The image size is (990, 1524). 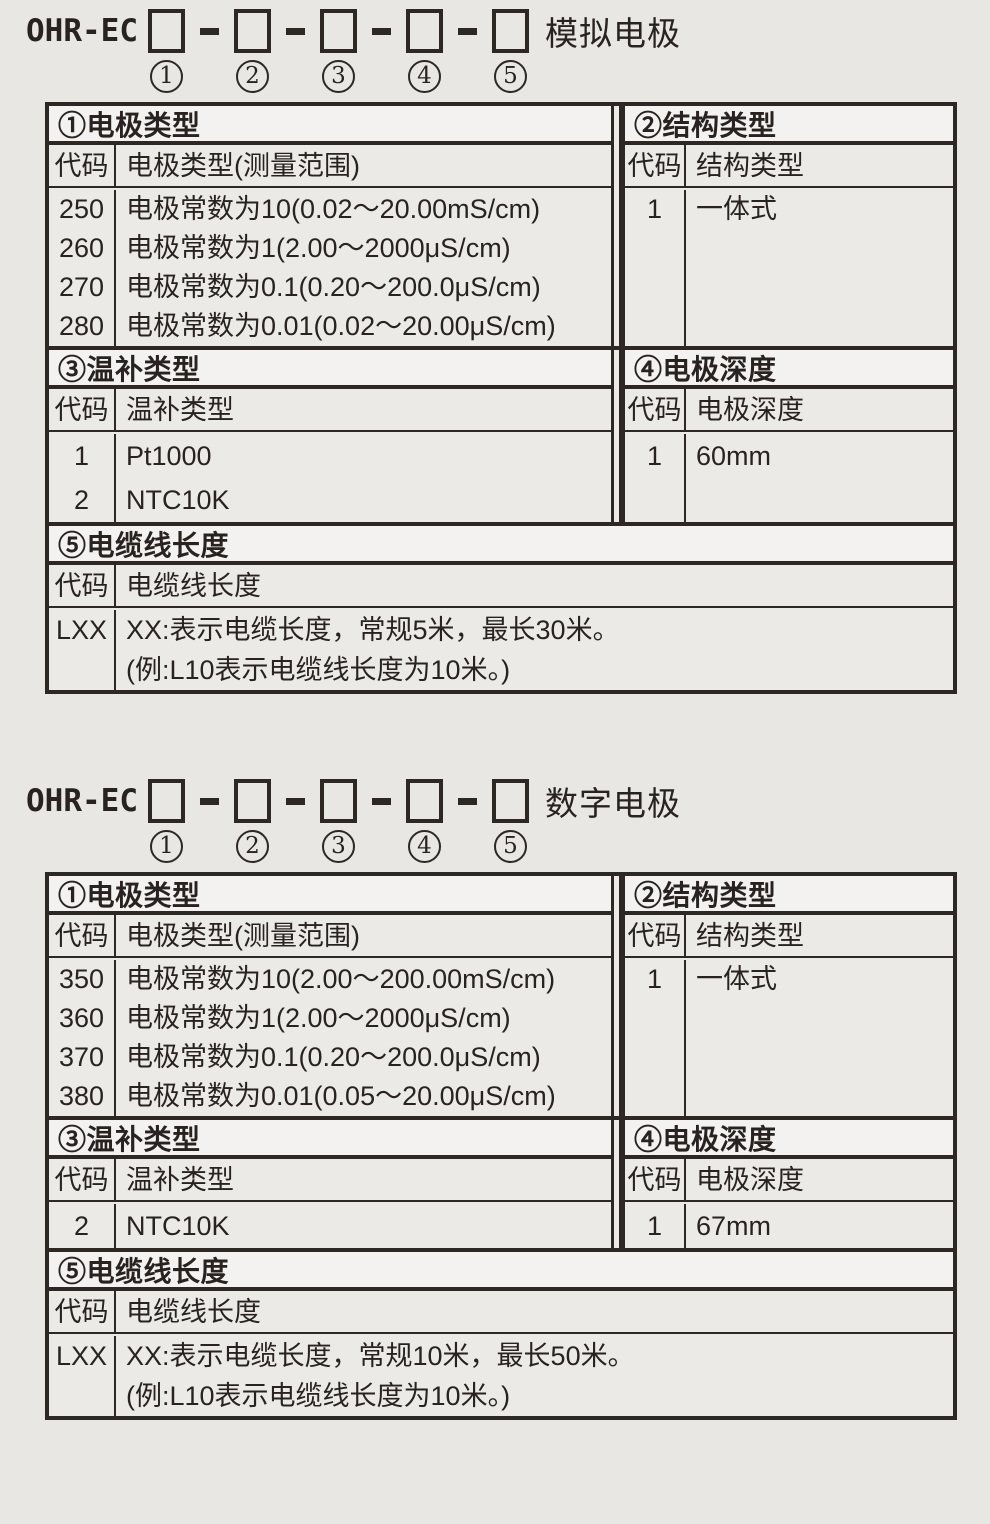 I want to click on code-value: 260, so click(x=81, y=248).